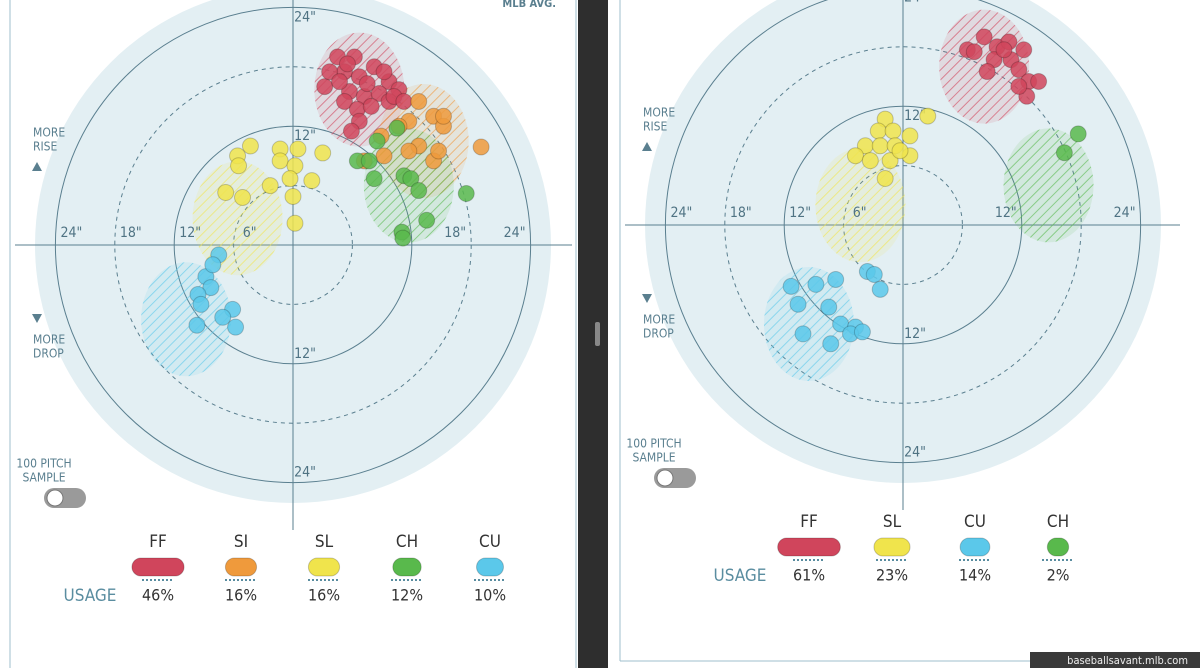 The width and height of the screenshot is (1200, 668). I want to click on usage-value: 2%, so click(1058, 575).